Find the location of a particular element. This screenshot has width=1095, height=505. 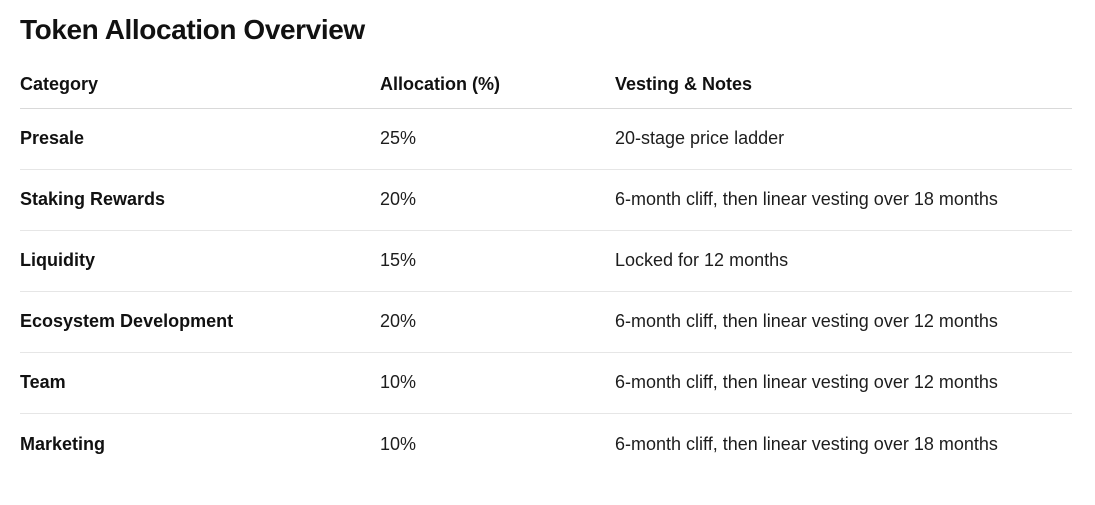

vesting-notes-cell: Locked for 12 months is located at coordinates (702, 260).